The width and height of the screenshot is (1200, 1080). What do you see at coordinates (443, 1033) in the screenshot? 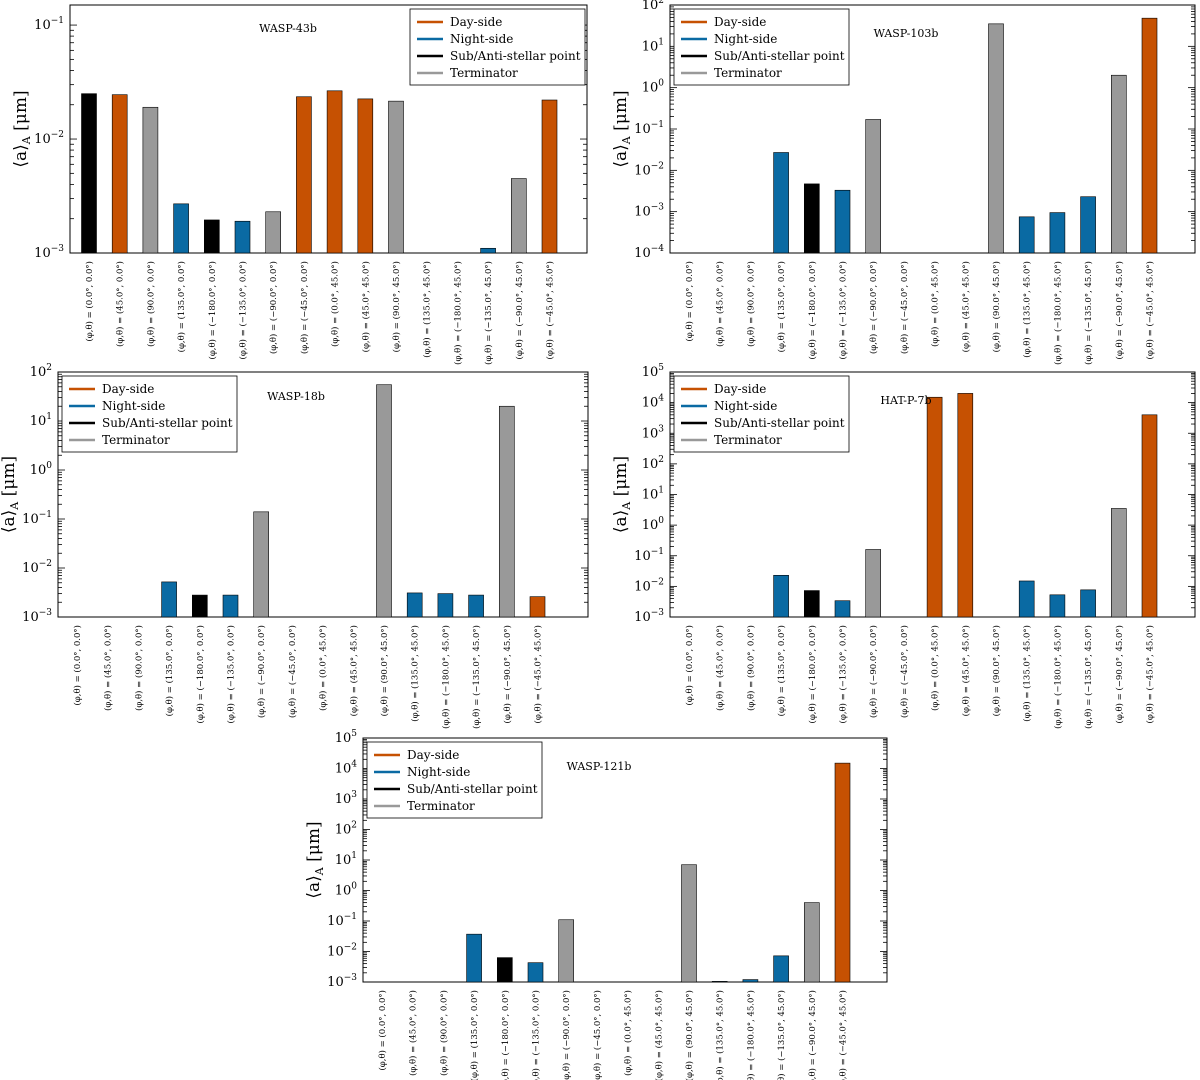
I see `x-tick-label: (φ,θ) = (90.0°, 0.0°)` at bounding box center [443, 1033].